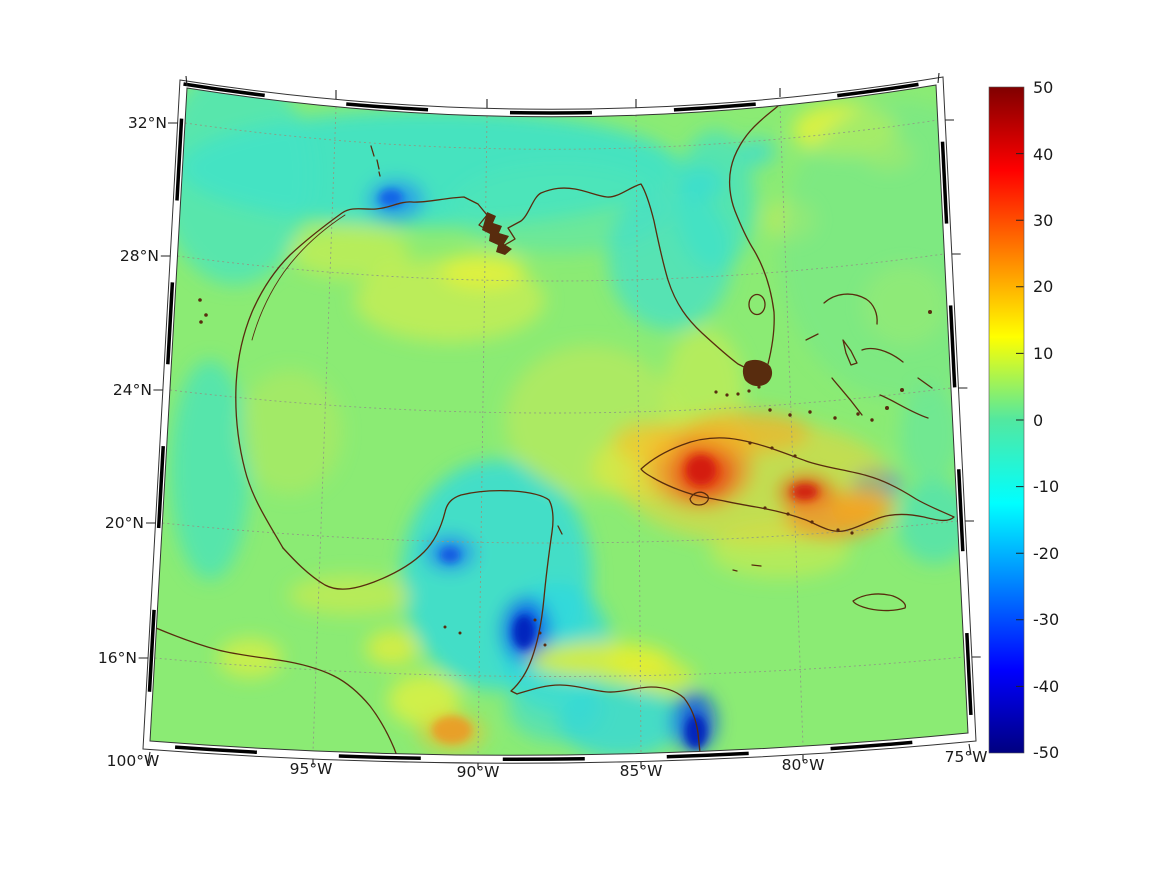 This screenshot has height=875, width=1167. I want to click on longitude-labels: 100°W 95°W 90°W 85°W 80°W 75°W, so click(547, 764).